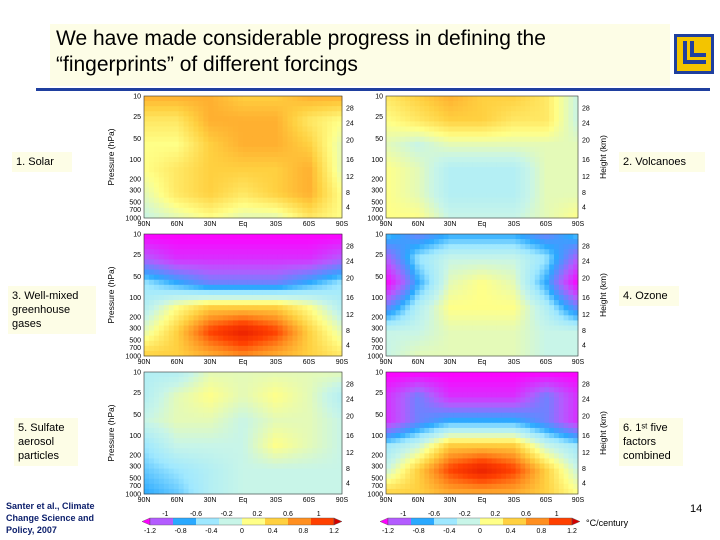 The height and width of the screenshot is (540, 720). I want to click on y-tick-label: 300, so click(135, 328).